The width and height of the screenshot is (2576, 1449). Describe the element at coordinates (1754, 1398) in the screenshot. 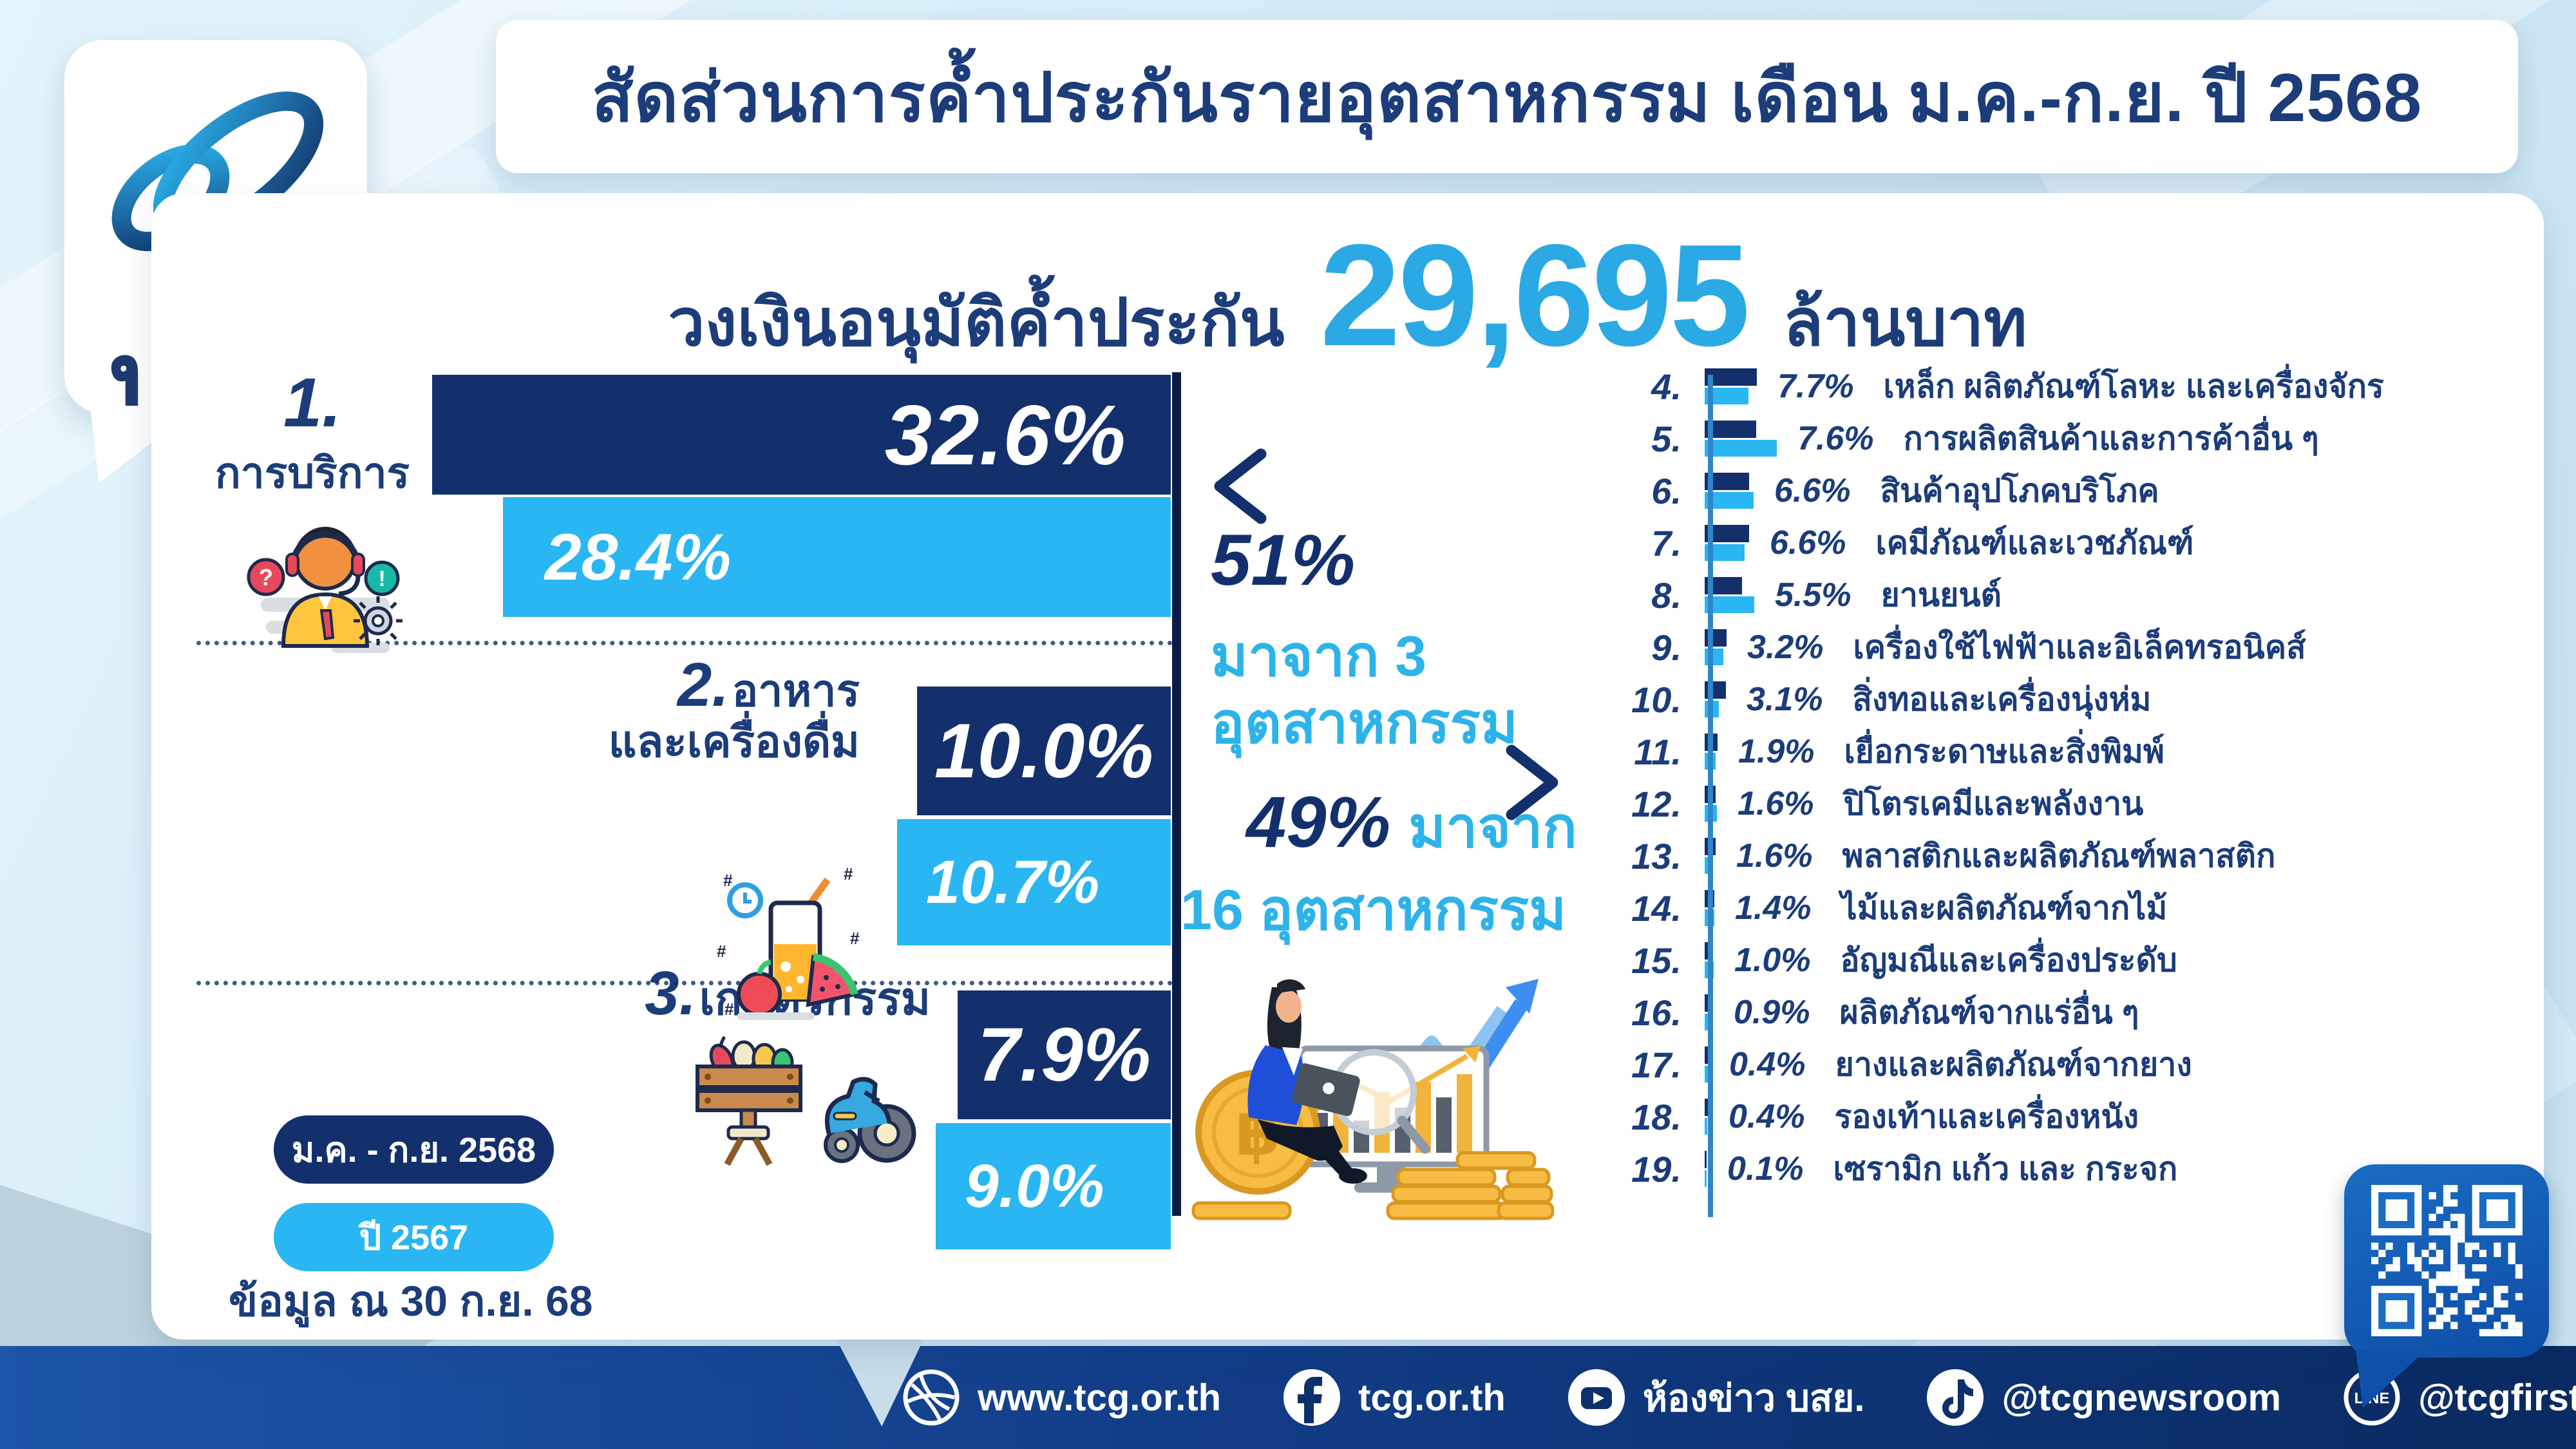

I see `footer-social-label: ห้องข่าว บสย.` at that location.